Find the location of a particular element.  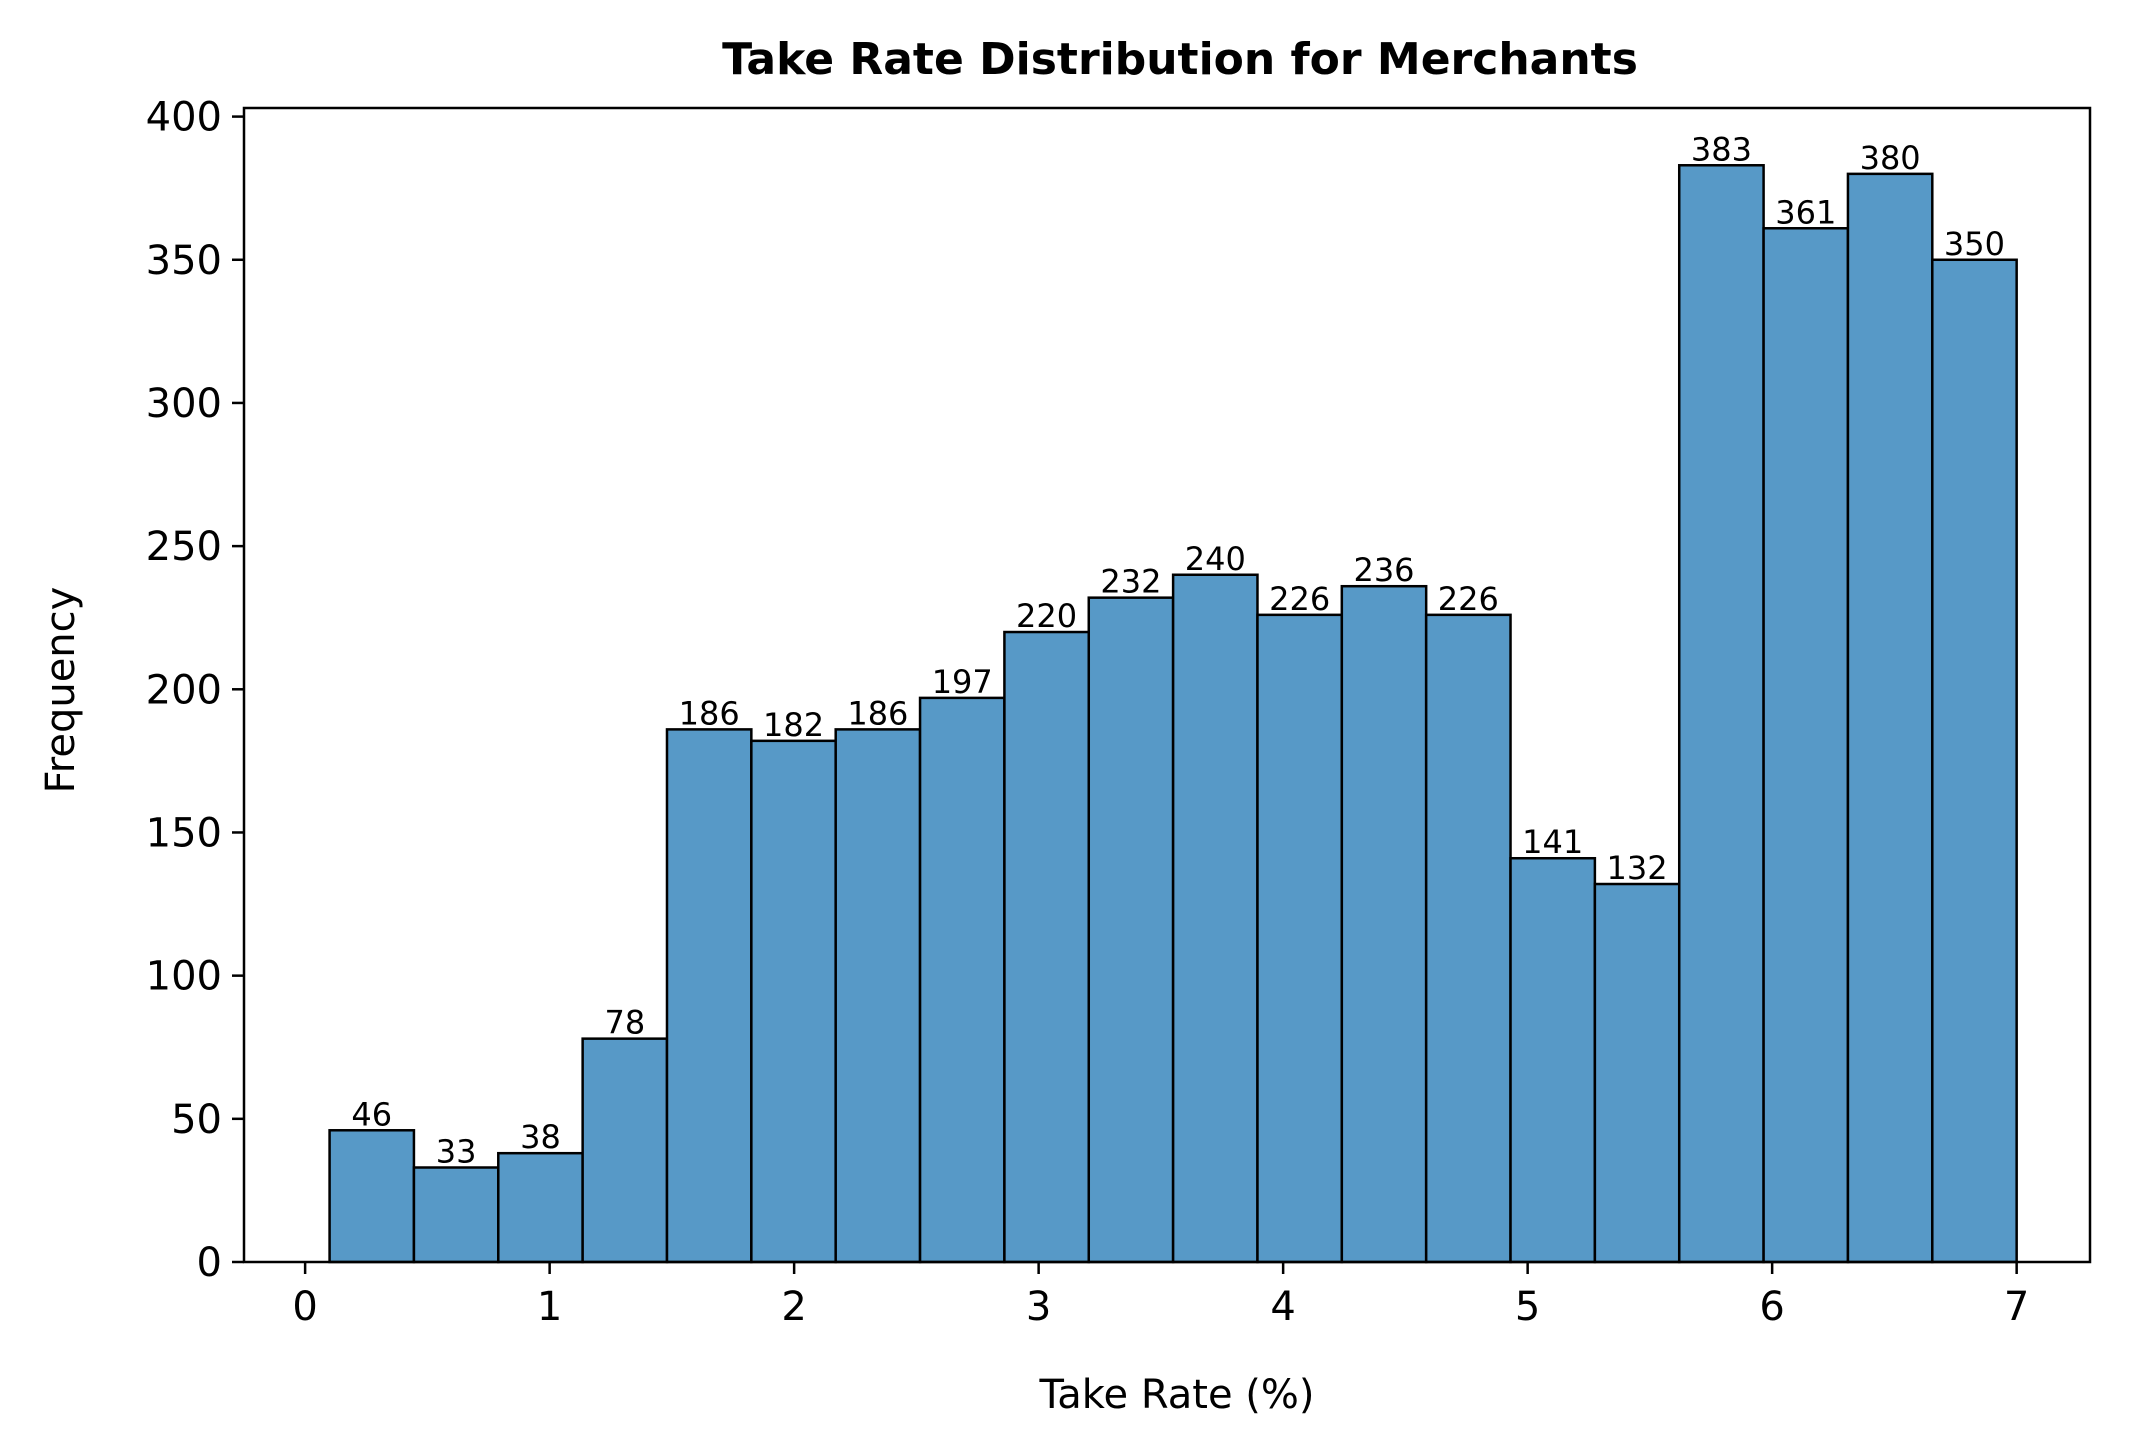

bar-value-label: 220 is located at coordinates (1046, 616).